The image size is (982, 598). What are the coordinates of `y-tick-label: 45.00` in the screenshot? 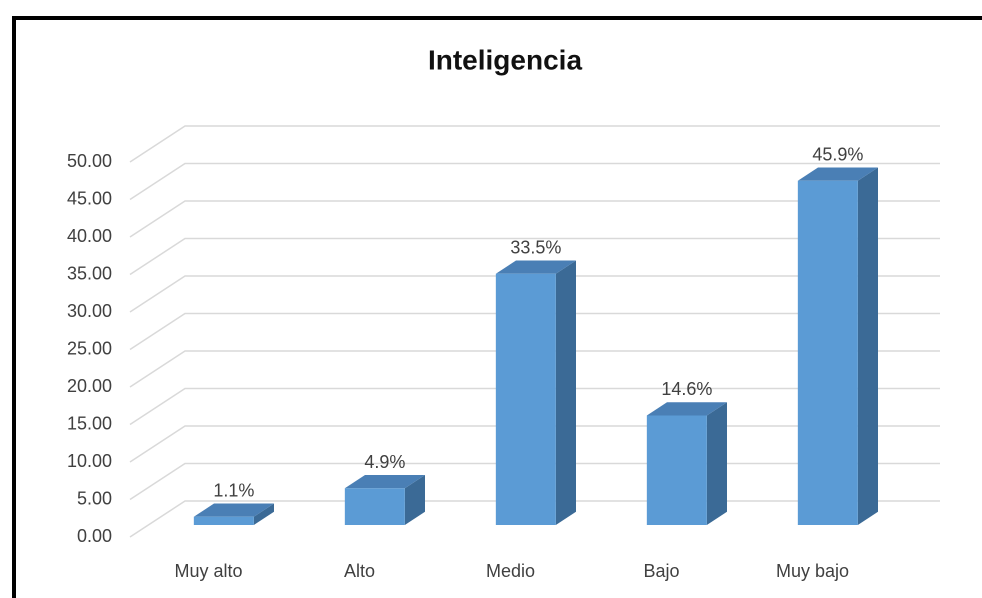 It's located at (89, 198).